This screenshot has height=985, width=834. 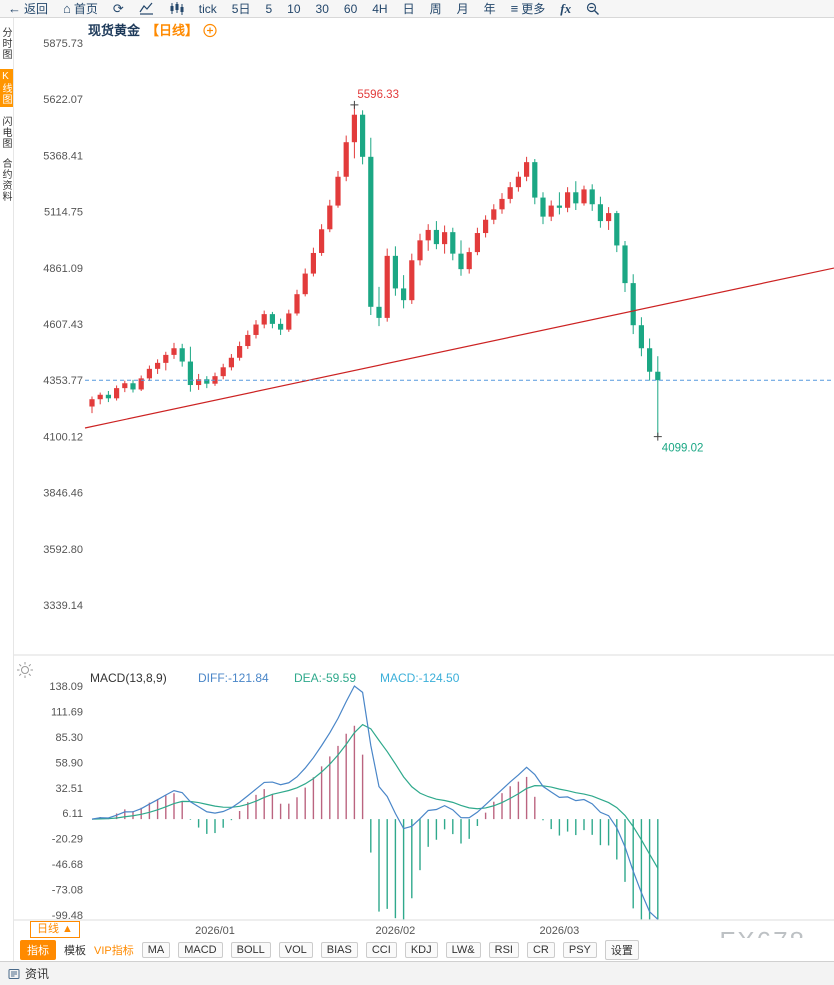 What do you see at coordinates (75, 950) in the screenshot?
I see `tab-template: 模板` at bounding box center [75, 950].